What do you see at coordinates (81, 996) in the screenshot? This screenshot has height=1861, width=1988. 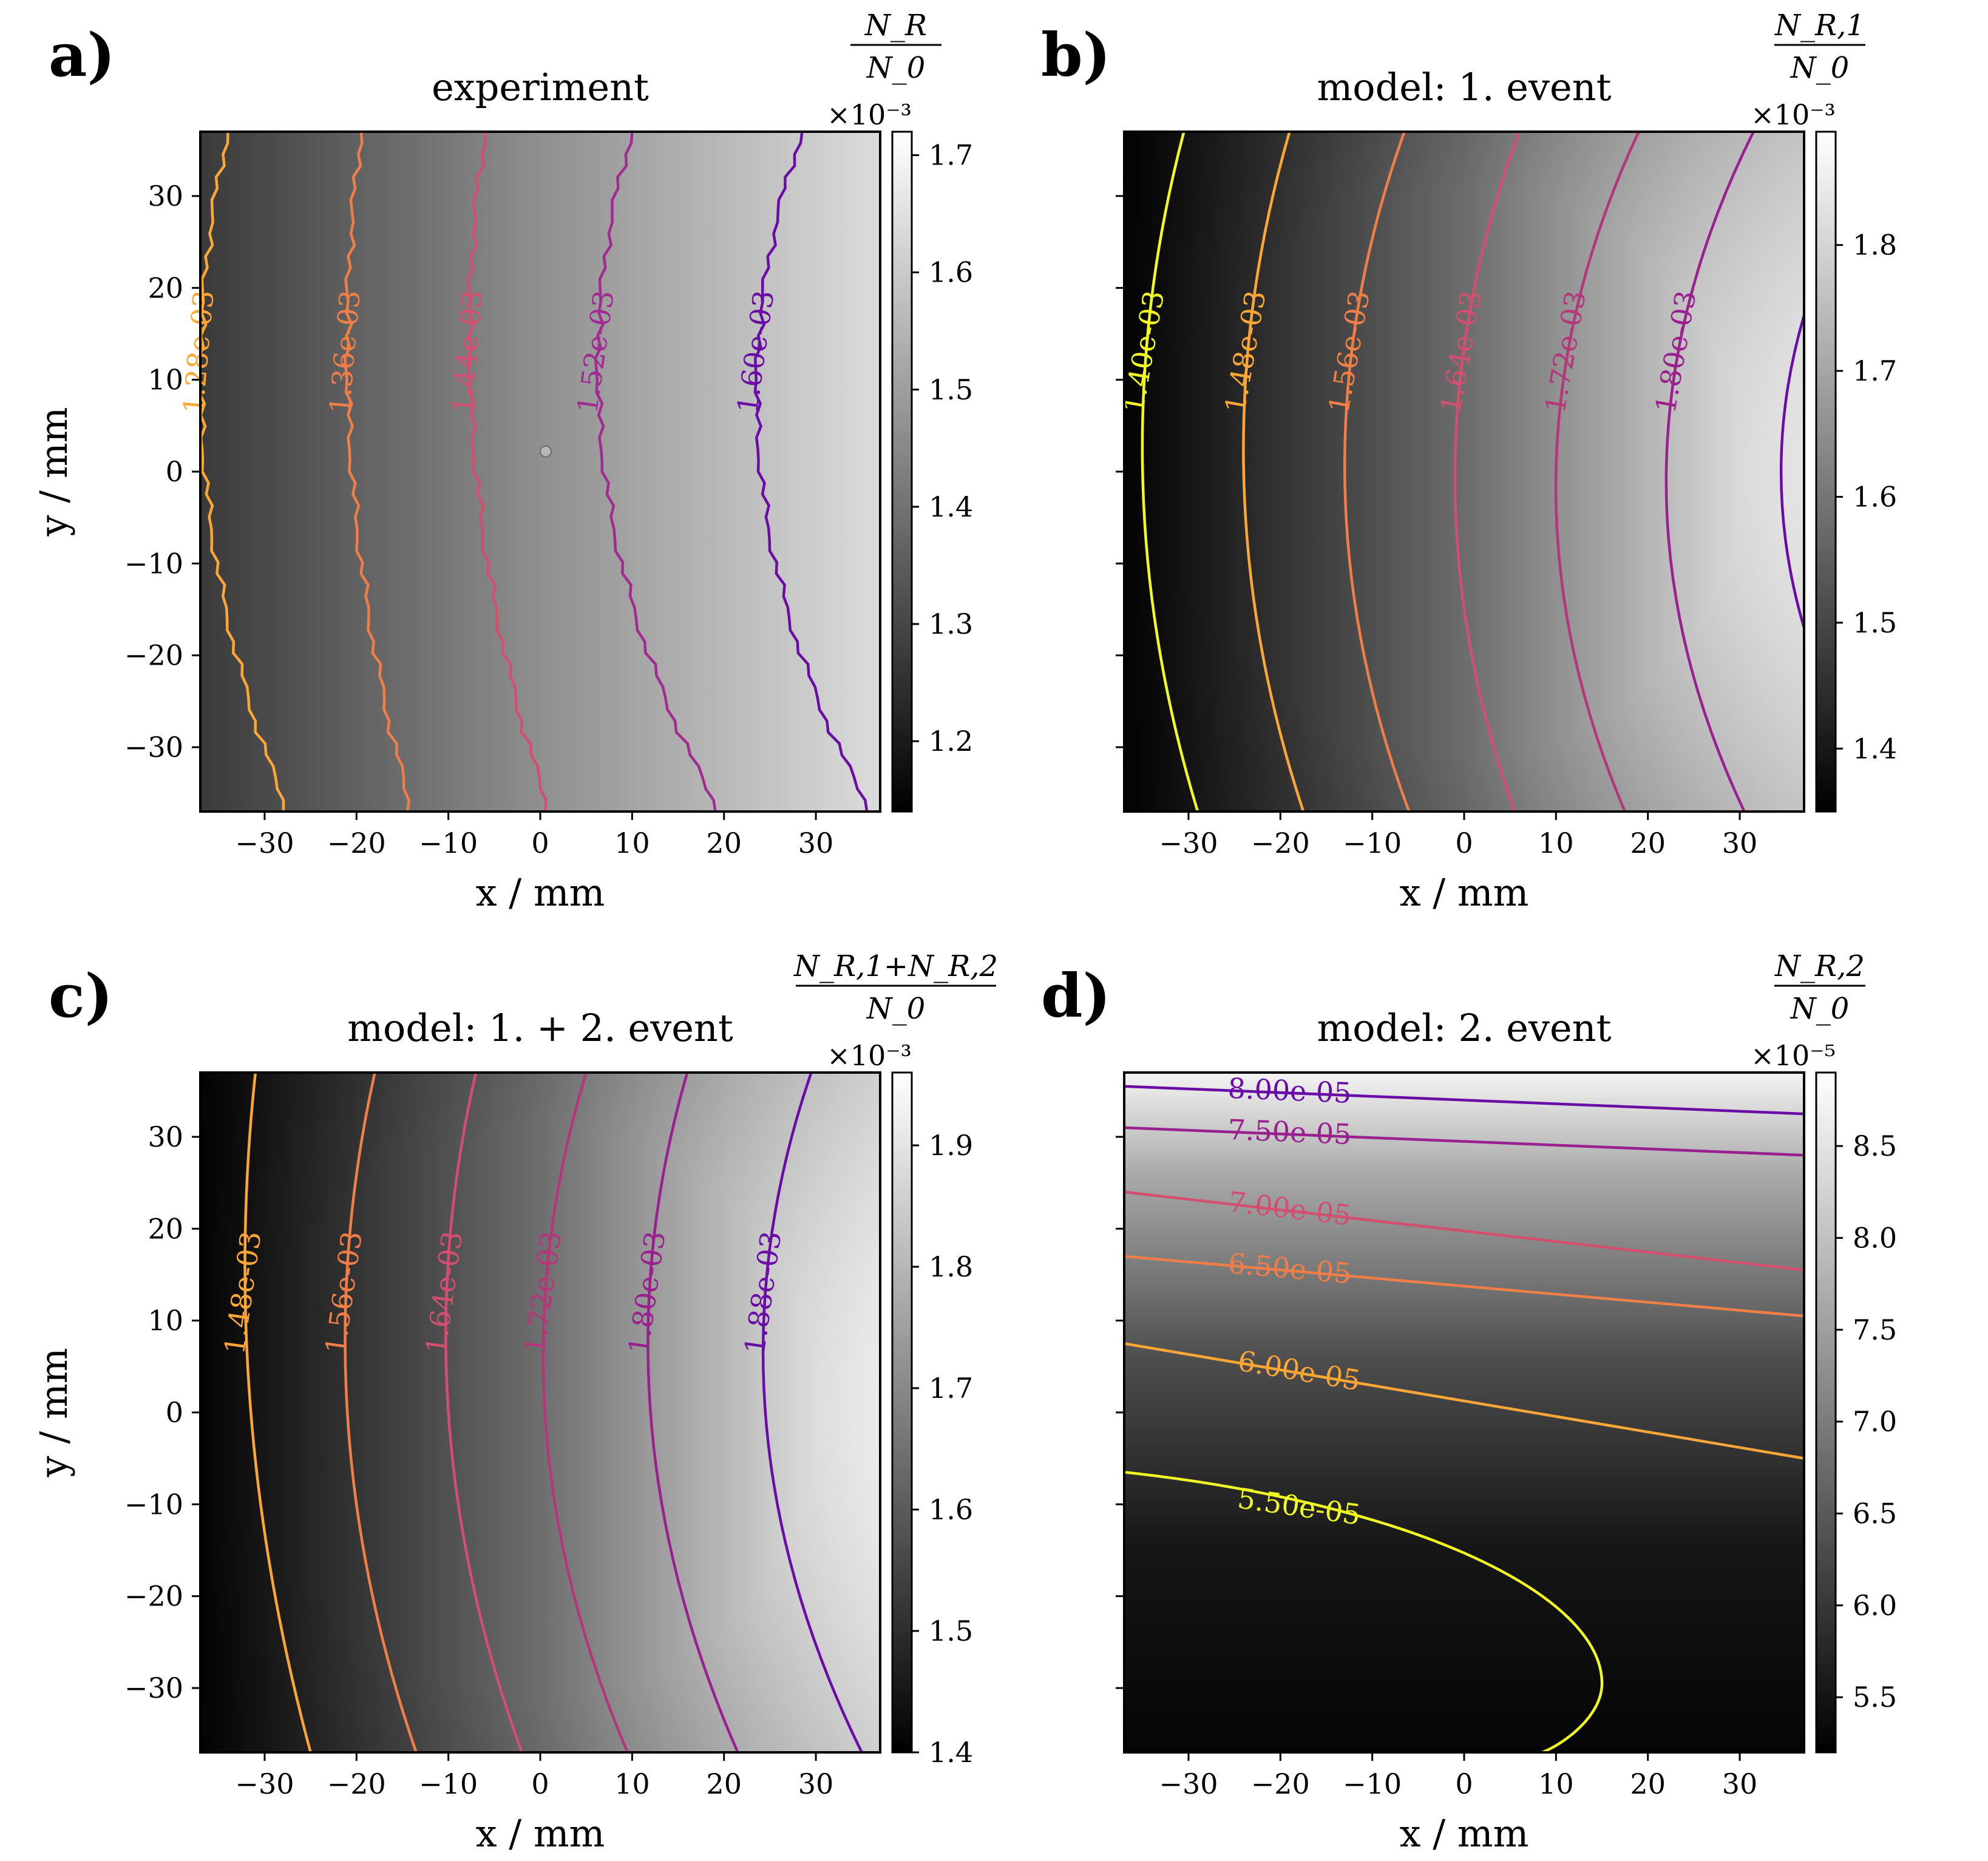 I see `panel-label: c)` at bounding box center [81, 996].